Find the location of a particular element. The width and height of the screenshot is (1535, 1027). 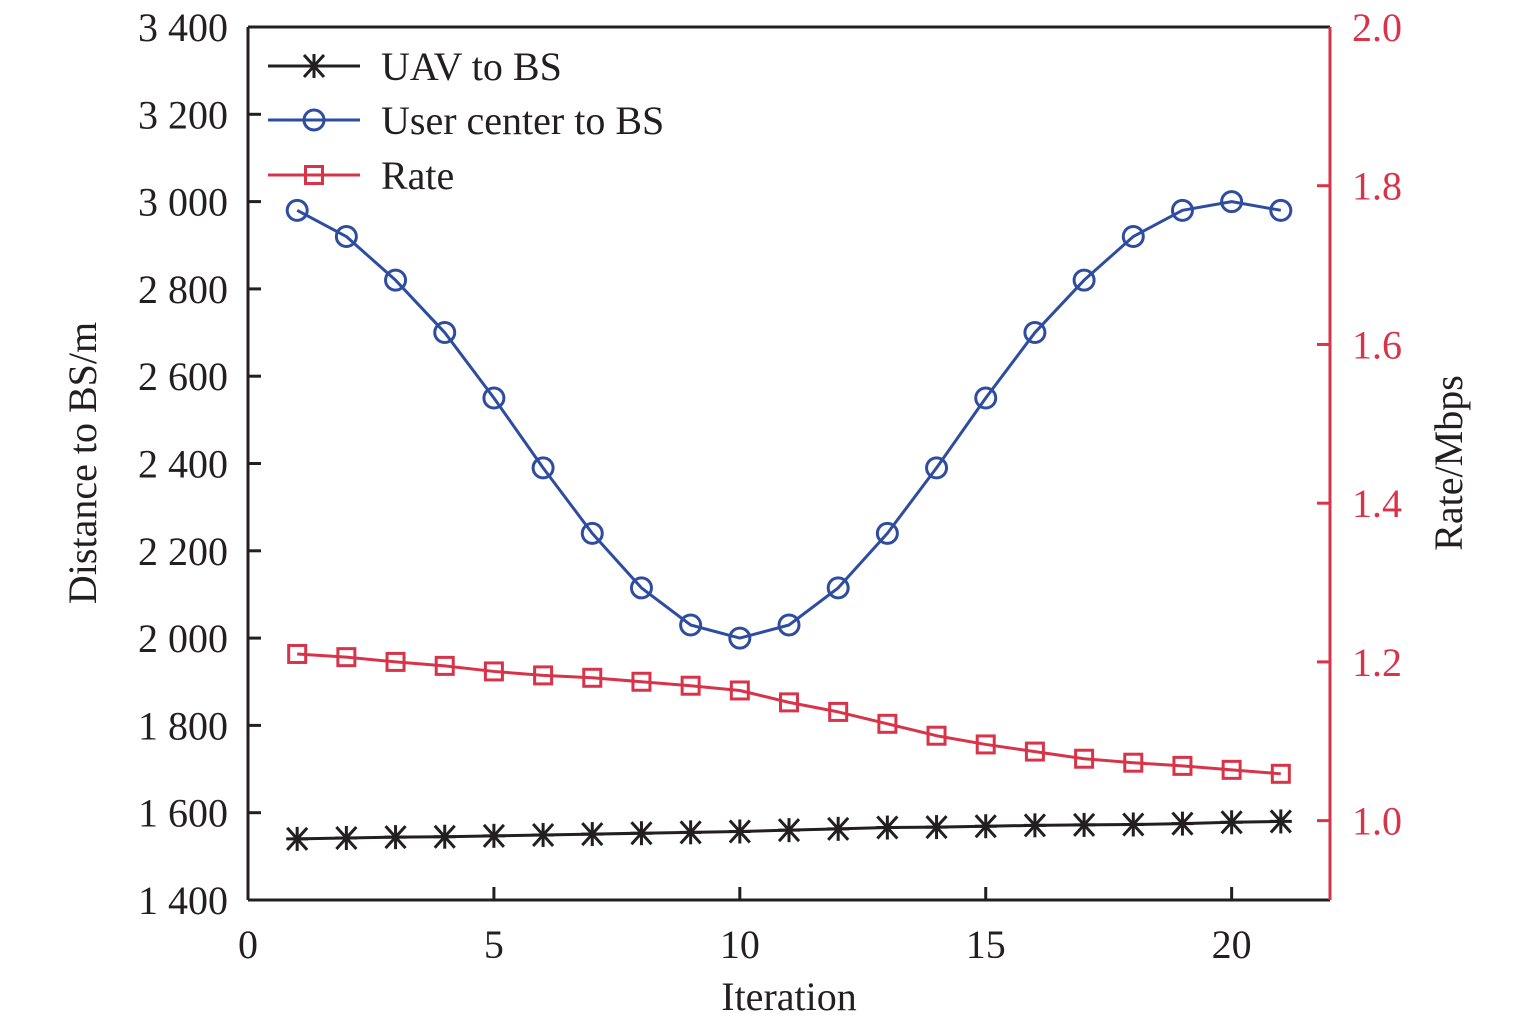

legend-marker-square is located at coordinates (314, 175).